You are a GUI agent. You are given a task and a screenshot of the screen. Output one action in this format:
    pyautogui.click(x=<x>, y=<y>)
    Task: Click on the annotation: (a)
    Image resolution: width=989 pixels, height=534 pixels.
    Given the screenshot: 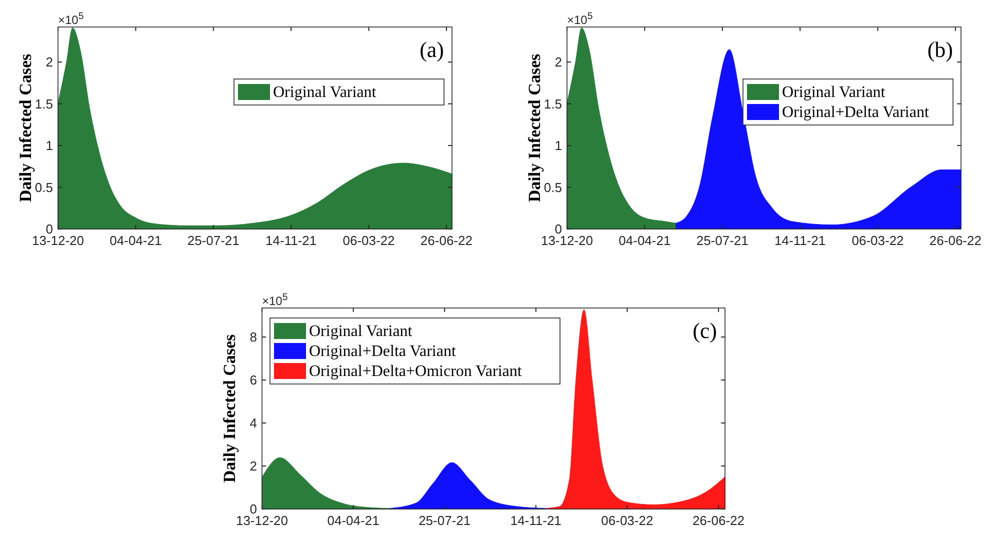 What is the action you would take?
    pyautogui.click(x=432, y=49)
    